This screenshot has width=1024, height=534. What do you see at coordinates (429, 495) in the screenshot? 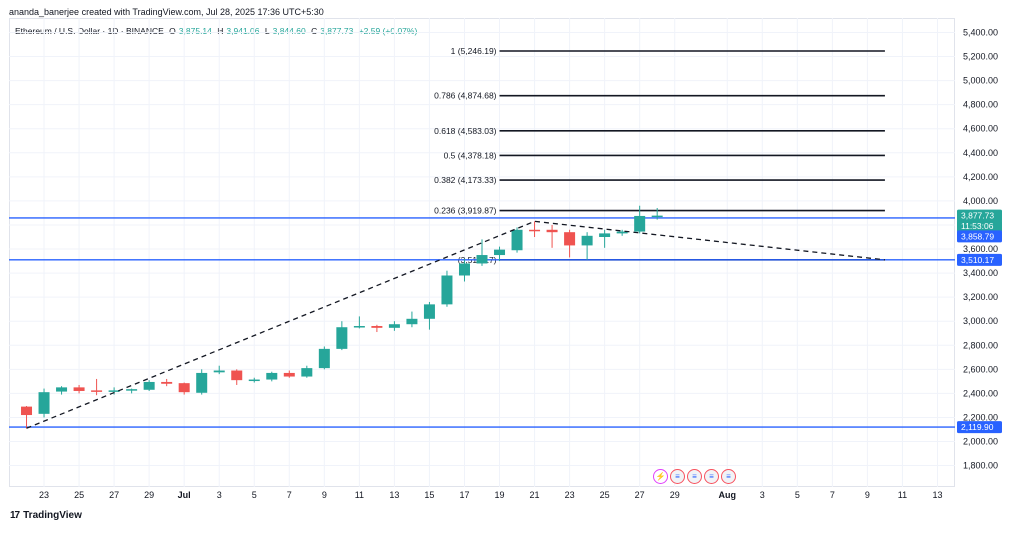
I see `x-tick-label: 15` at bounding box center [429, 495].